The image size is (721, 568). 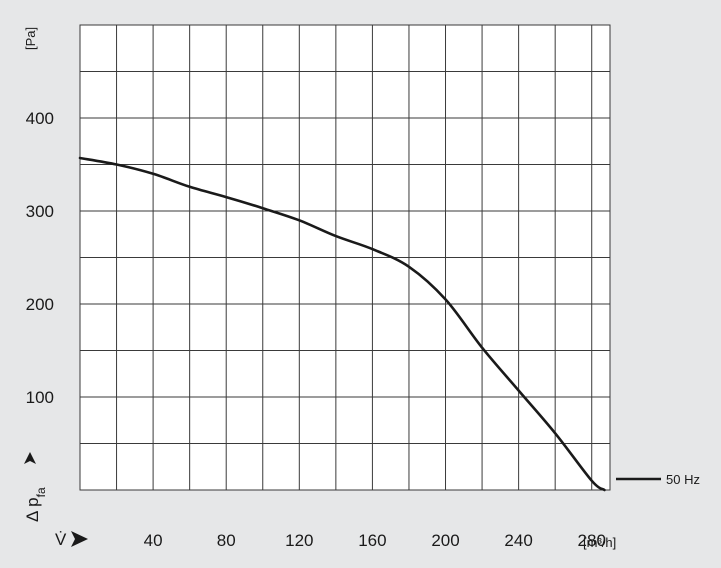 What do you see at coordinates (40, 118) in the screenshot?
I see `y-tick-label-400: 400` at bounding box center [40, 118].